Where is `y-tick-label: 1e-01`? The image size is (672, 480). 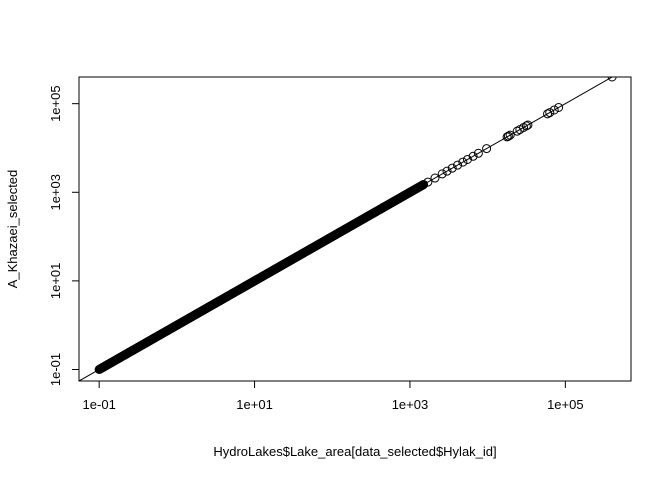 y-tick-label: 1e-01 is located at coordinates (55, 369).